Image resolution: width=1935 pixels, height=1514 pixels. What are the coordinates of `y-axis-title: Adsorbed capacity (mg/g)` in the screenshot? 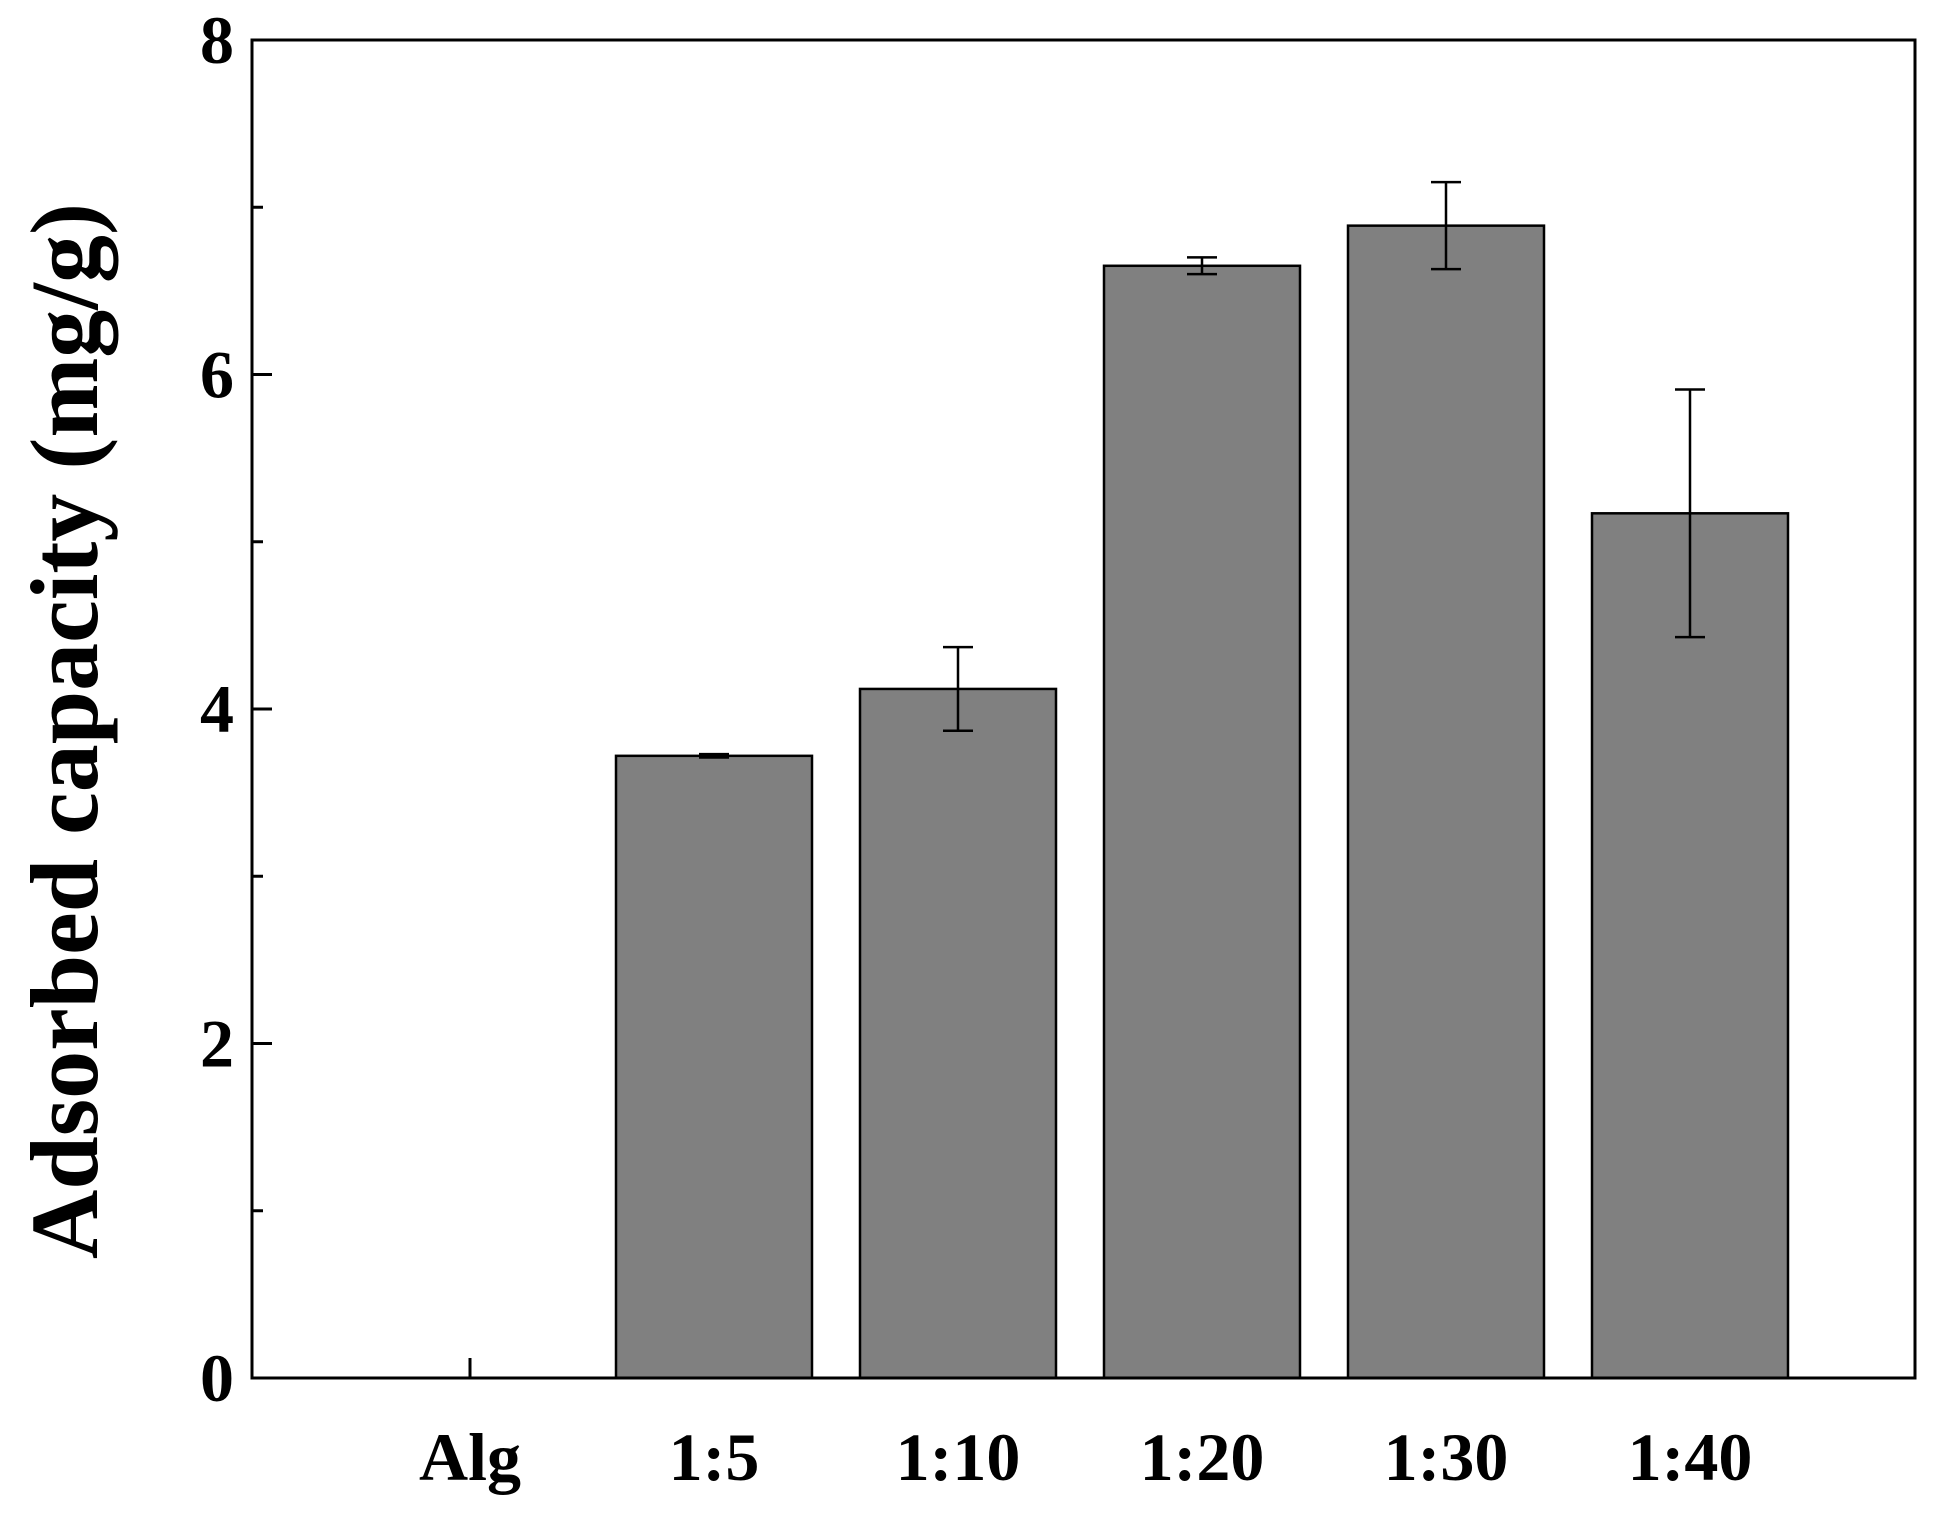 It's located at (64, 731).